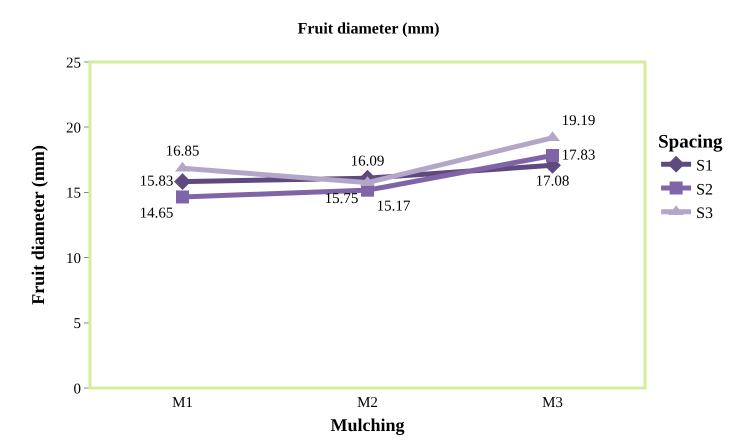  Describe the element at coordinates (157, 213) in the screenshot. I see `data-label: 14.65` at that location.